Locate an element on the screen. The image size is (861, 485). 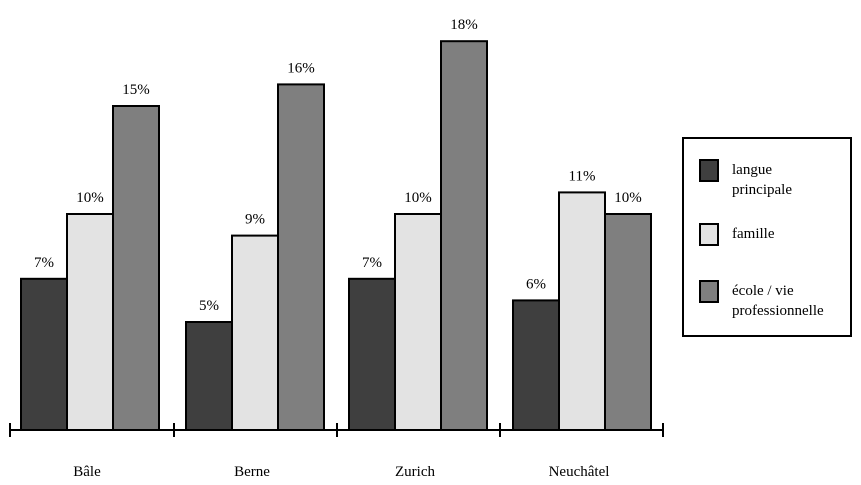
value-label-berne-famille: 9% is located at coordinates (255, 220).